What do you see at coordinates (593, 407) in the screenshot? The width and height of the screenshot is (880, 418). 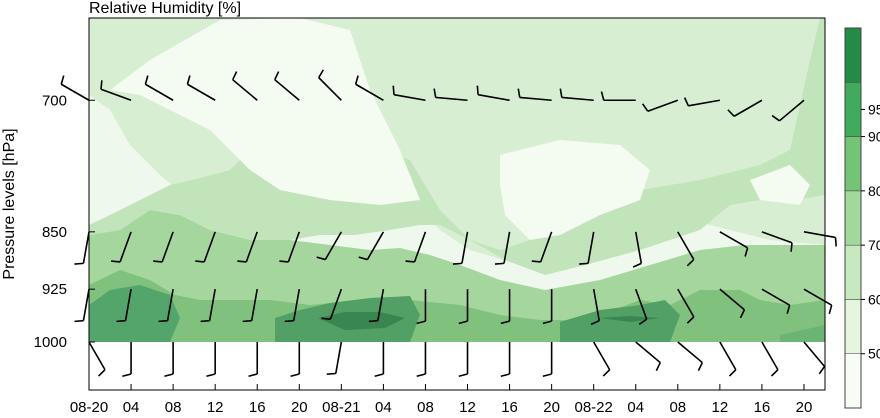 I see `x-tick-label: 08-22` at bounding box center [593, 407].